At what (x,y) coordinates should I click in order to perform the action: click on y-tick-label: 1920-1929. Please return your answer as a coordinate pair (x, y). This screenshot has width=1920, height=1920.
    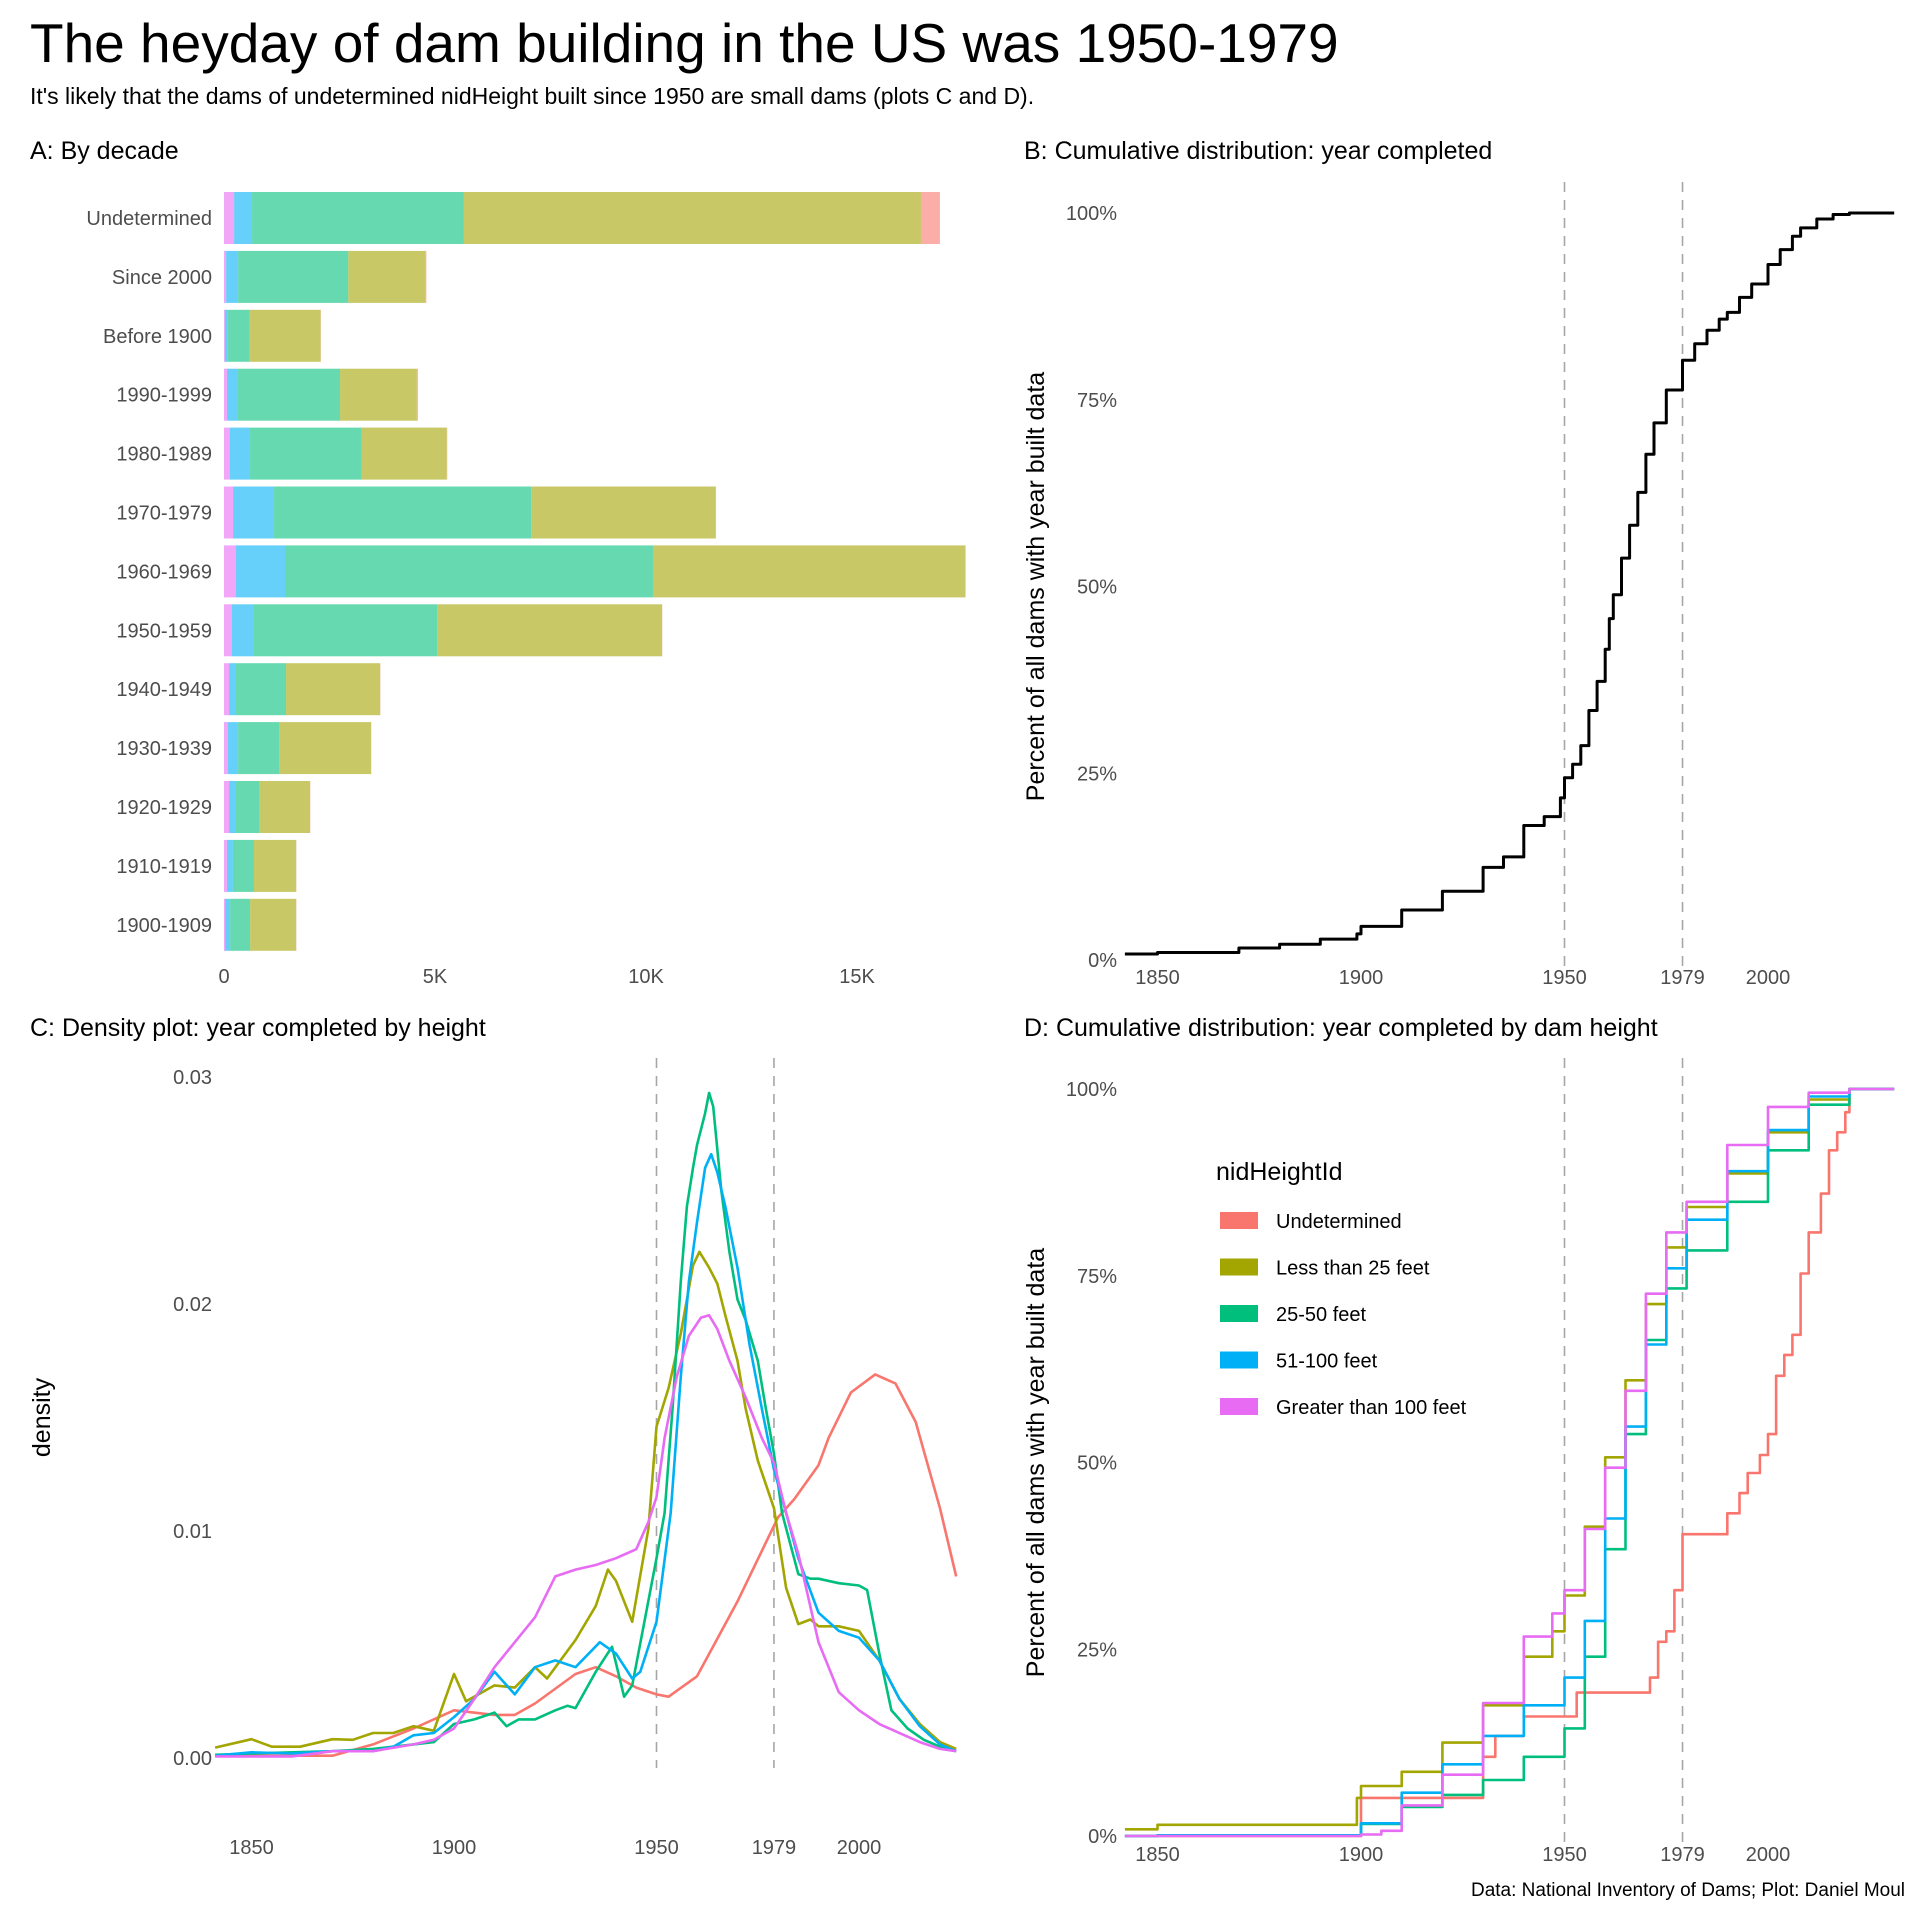
    Looking at the image, I should click on (164, 808).